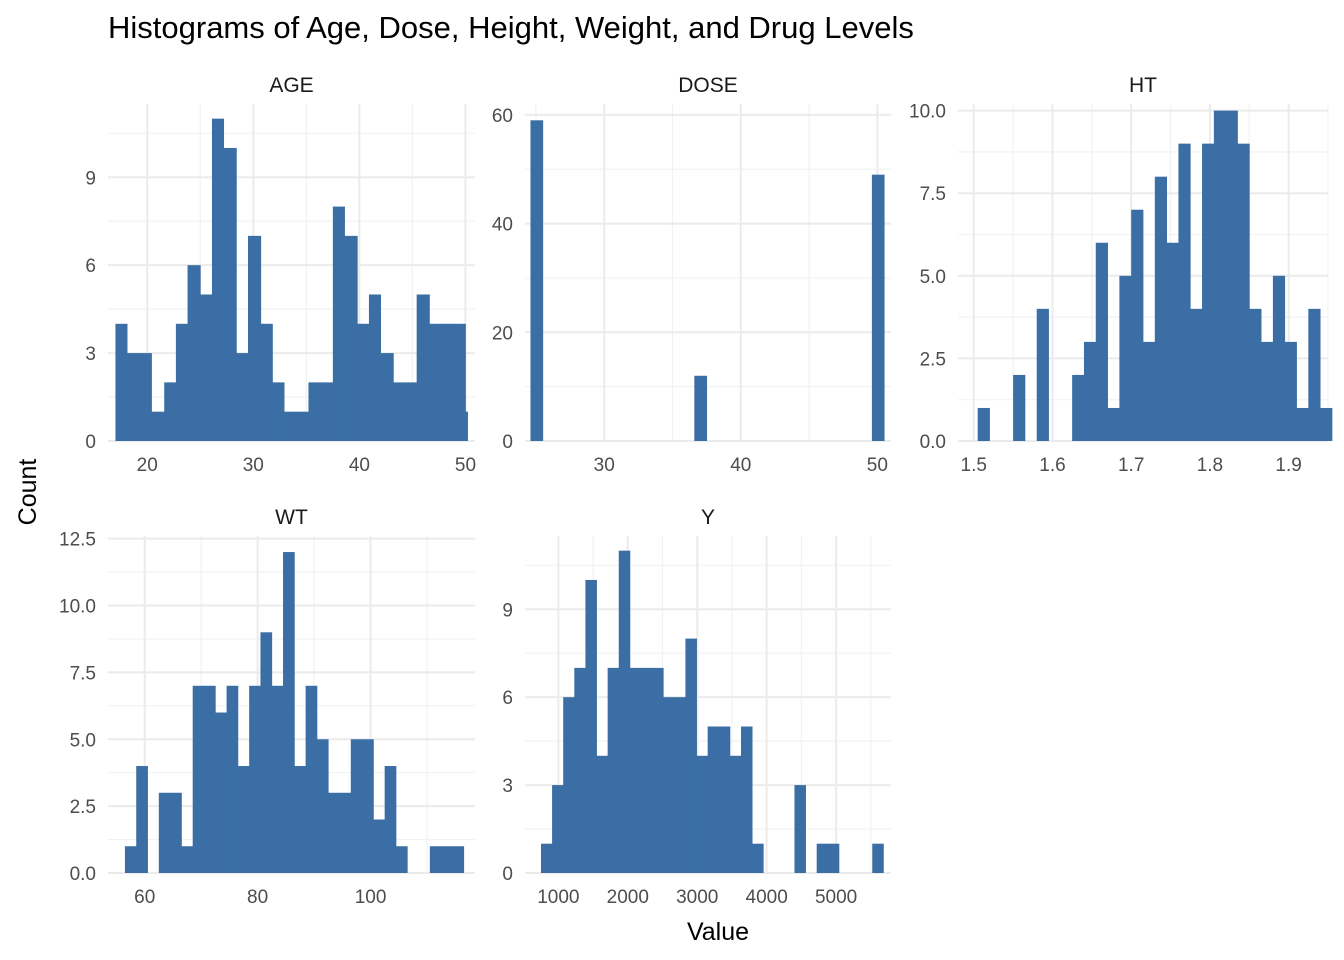  I want to click on x-tick-label: 1.5, so click(974, 465).